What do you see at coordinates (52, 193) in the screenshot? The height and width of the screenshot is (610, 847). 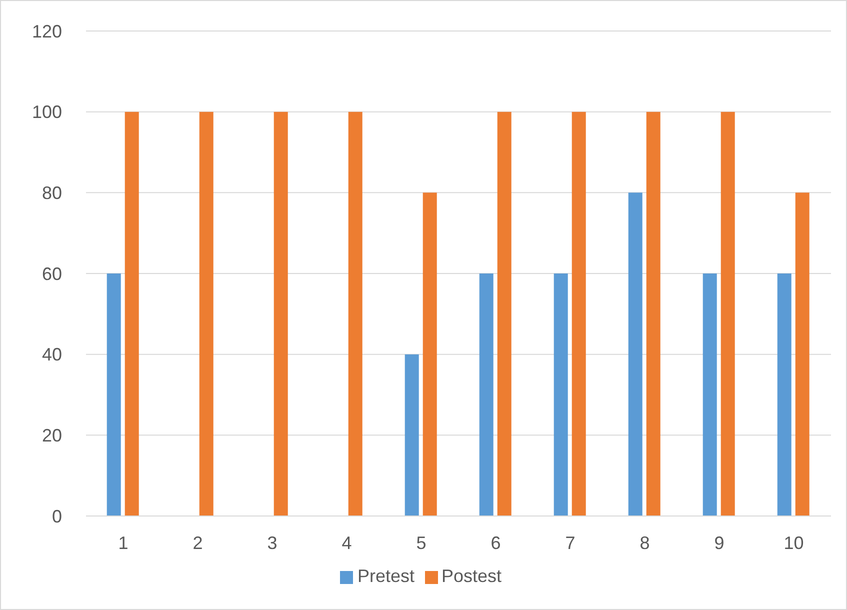 I see `y-tick-label: 80` at bounding box center [52, 193].